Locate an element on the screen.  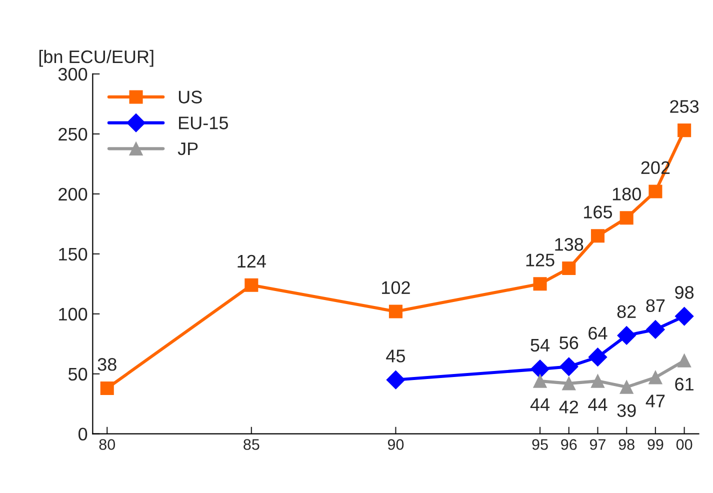
data-label: 98 is located at coordinates (684, 292).